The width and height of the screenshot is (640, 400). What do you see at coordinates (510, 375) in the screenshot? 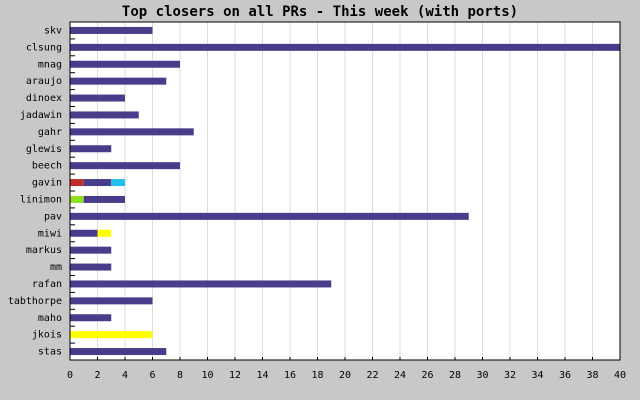
I see `x-tick-label: 32` at bounding box center [510, 375].